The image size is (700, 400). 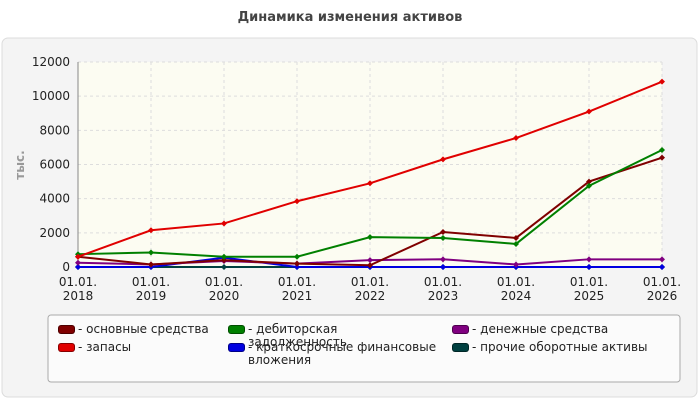 I want to click on x-tick-label: 01.01. 2023, so click(x=443, y=289).